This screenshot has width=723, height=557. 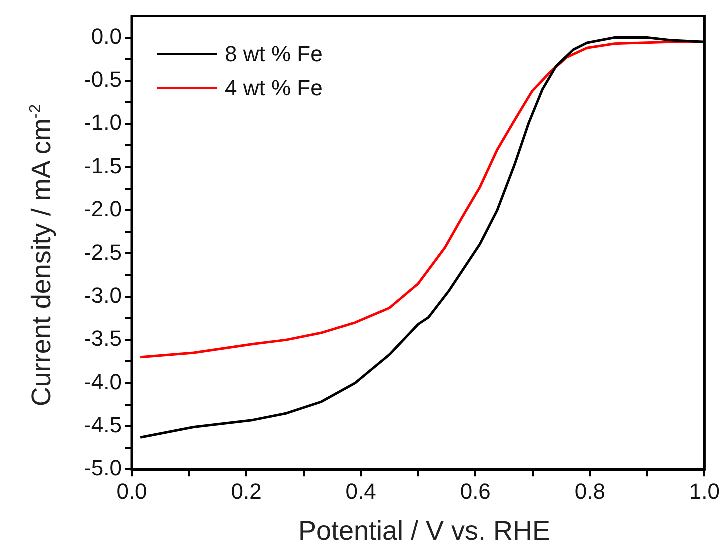 I want to click on x-axis-title: Potential / V vs. RHE, so click(x=424, y=531).